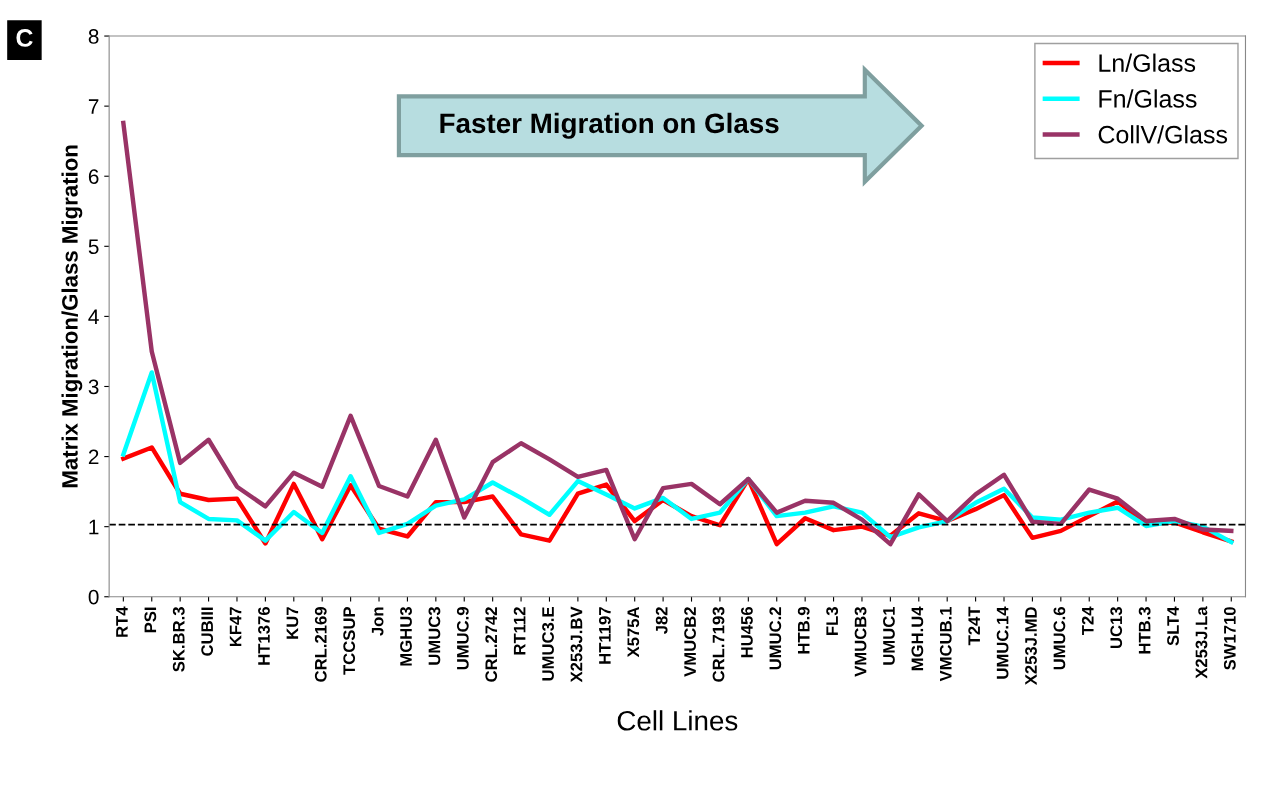 The width and height of the screenshot is (1284, 801). What do you see at coordinates (661, 621) in the screenshot?
I see `x-tick-label: J82` at bounding box center [661, 621].